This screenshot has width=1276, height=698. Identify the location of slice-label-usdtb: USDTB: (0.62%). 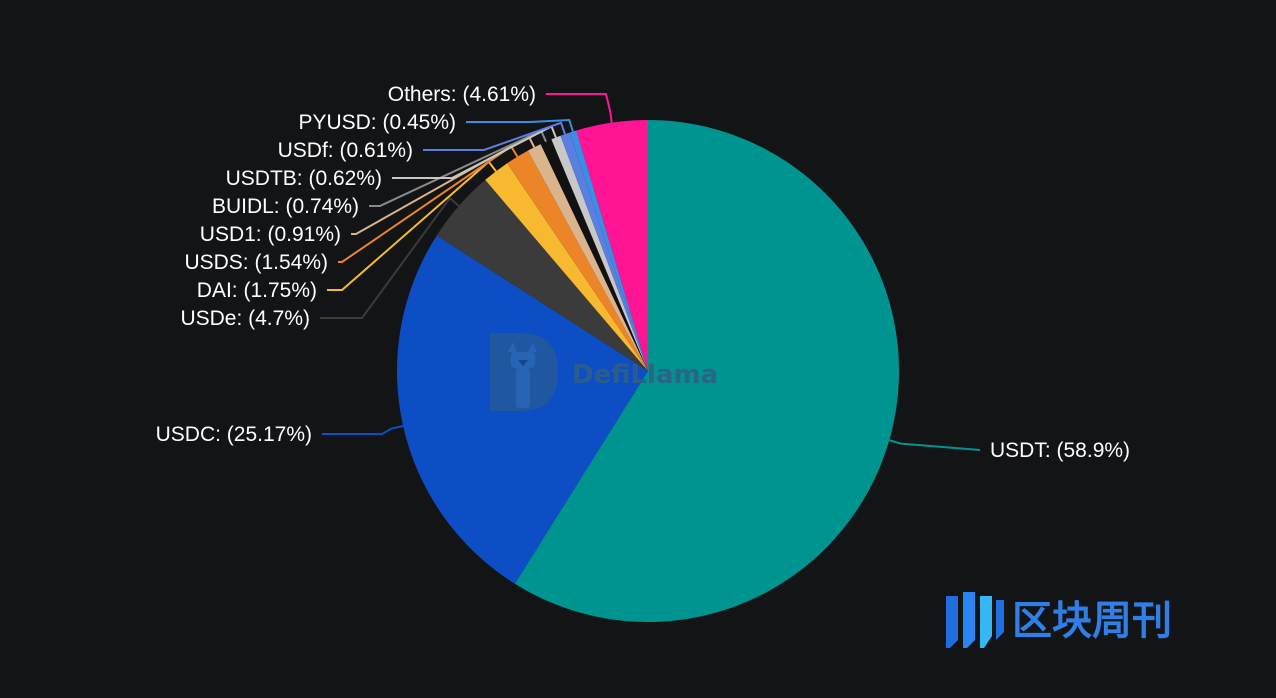
(304, 178).